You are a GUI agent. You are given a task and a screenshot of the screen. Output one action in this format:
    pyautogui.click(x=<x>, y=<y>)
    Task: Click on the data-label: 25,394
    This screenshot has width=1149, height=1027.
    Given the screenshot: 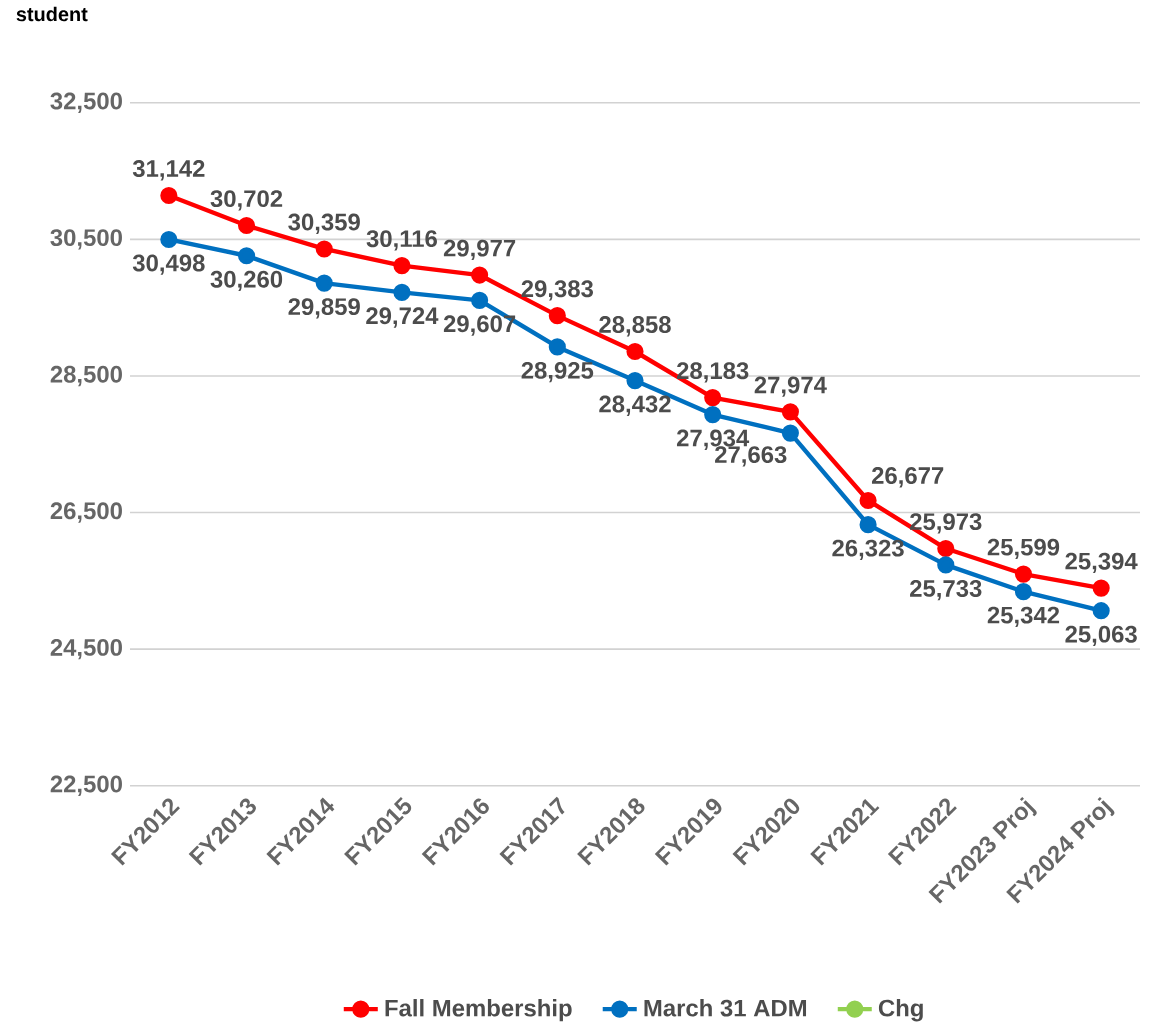 What is the action you would take?
    pyautogui.click(x=1101, y=562)
    